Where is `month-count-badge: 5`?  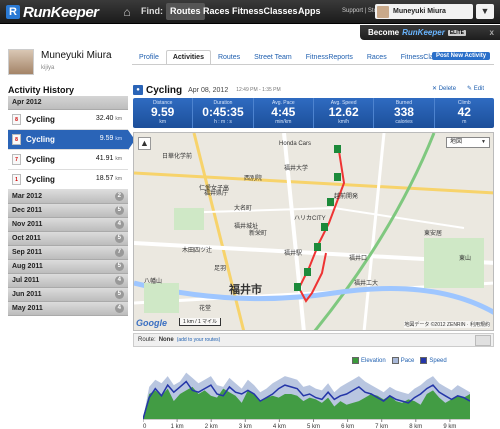 month-count-badge: 5 is located at coordinates (119, 266).